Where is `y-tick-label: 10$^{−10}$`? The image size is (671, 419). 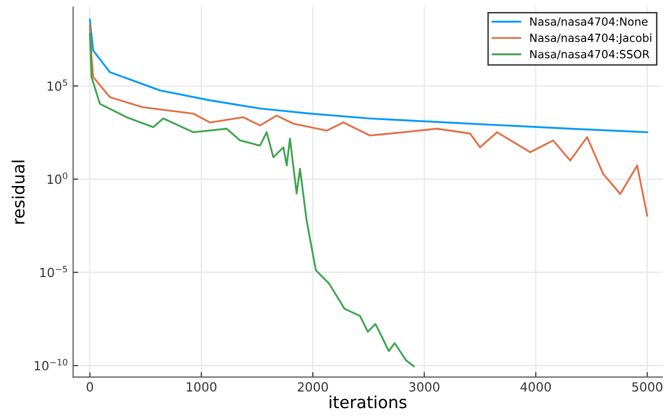
y-tick-label: 10$^{−10}$ is located at coordinates (51, 364).